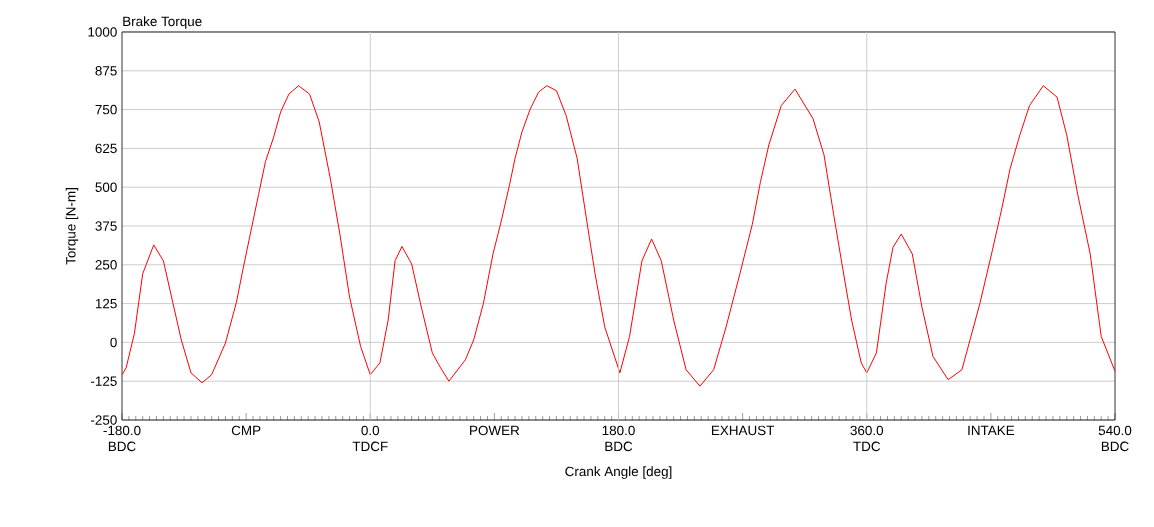  What do you see at coordinates (106, 109) in the screenshot?
I see `y-tick-label: 750` at bounding box center [106, 109].